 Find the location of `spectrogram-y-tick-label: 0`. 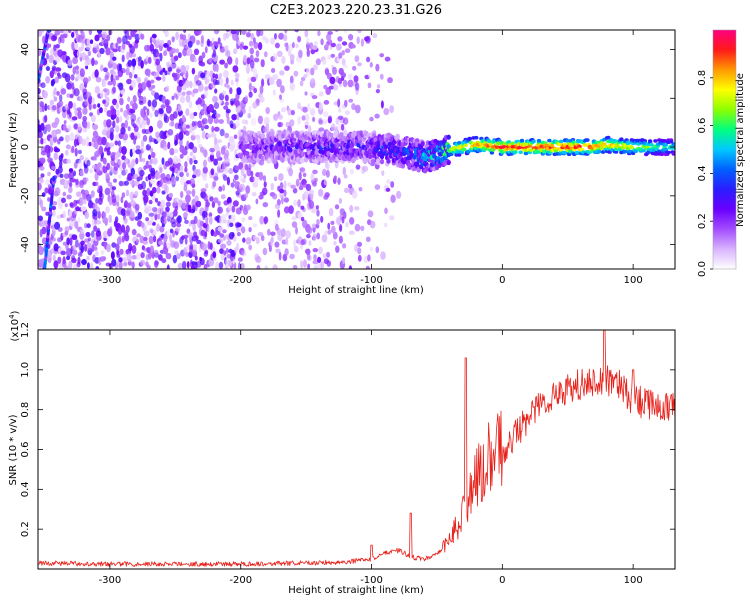

spectrogram-y-tick-label: 0 is located at coordinates (25, 147).